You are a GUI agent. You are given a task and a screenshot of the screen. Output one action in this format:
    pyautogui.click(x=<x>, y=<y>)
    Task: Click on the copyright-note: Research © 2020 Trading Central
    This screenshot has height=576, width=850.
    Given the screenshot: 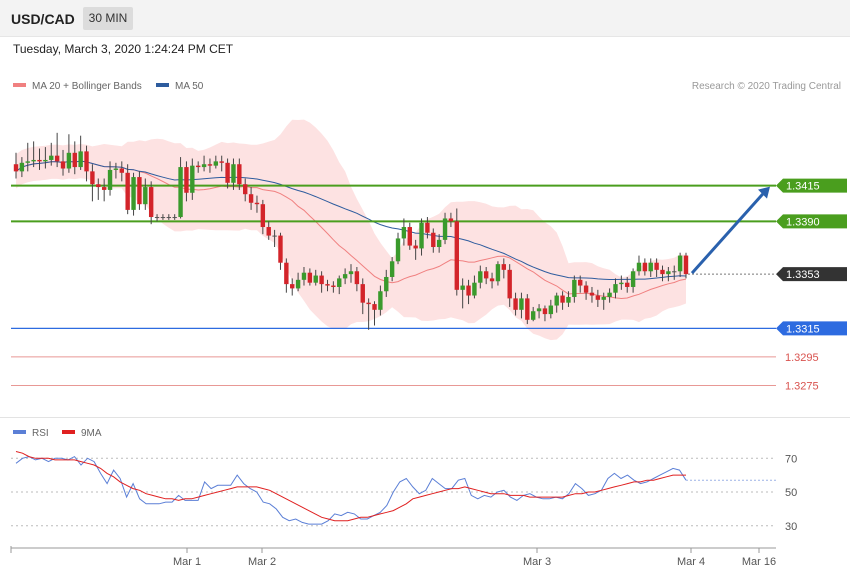 What is the action you would take?
    pyautogui.click(x=766, y=86)
    